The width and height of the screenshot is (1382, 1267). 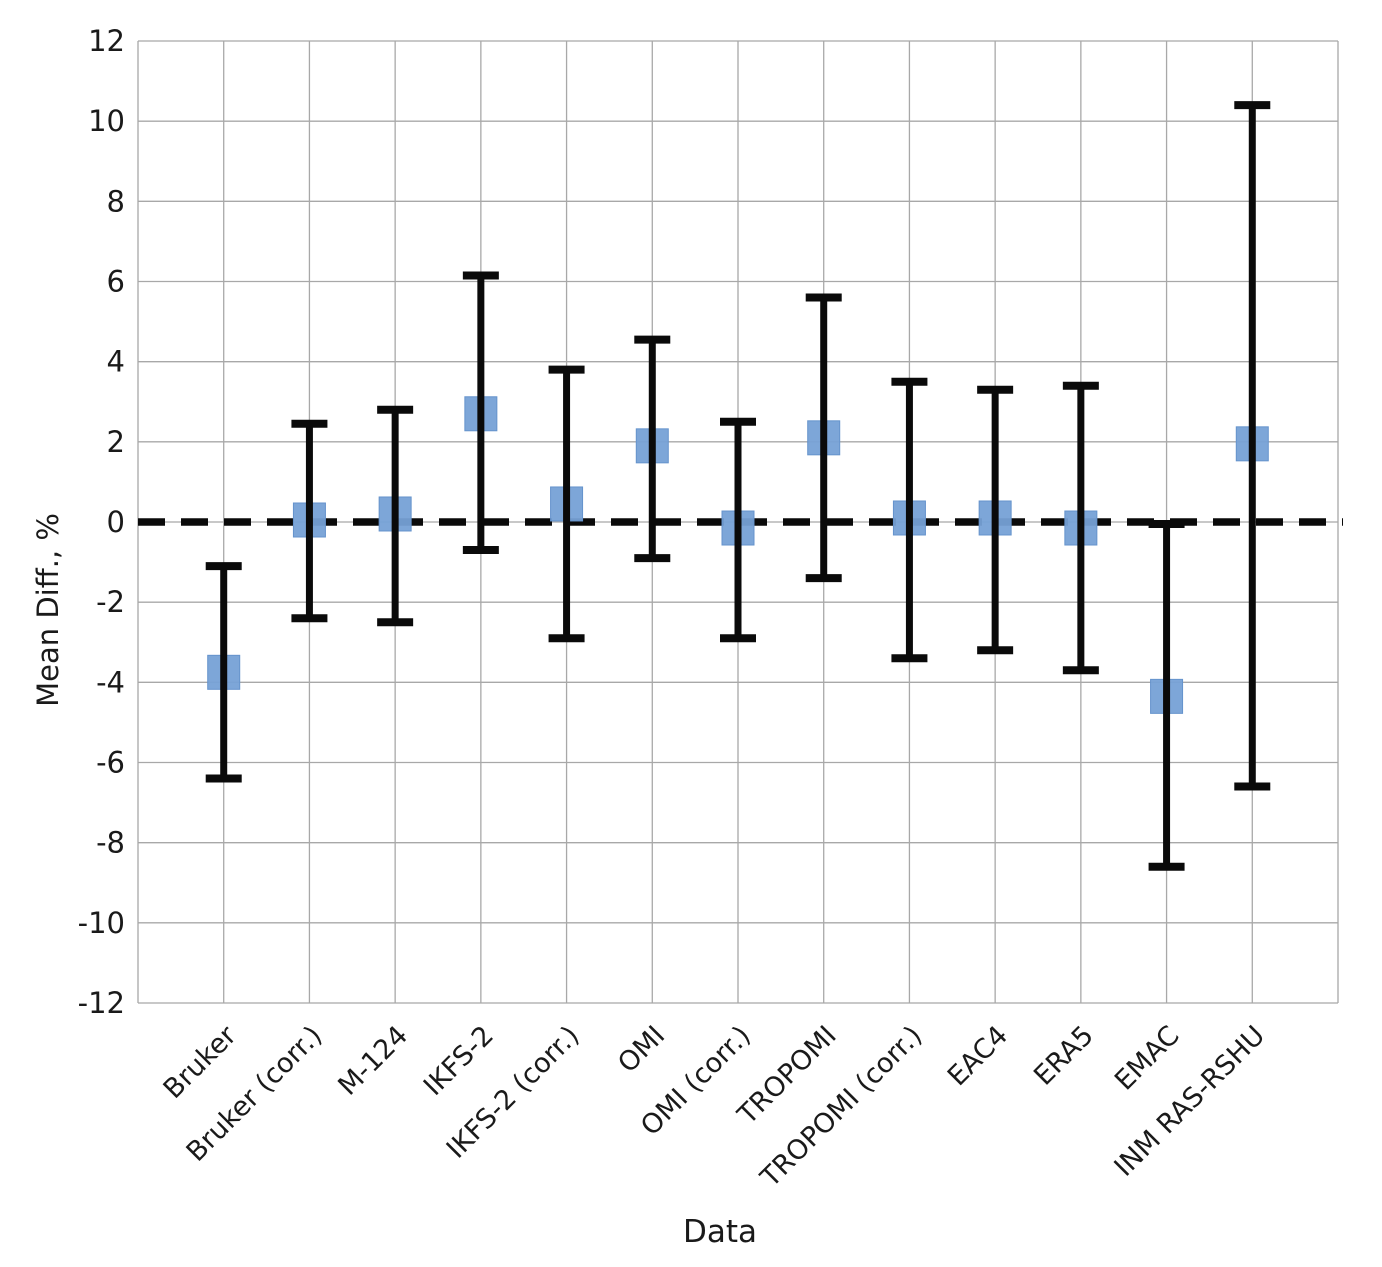 What do you see at coordinates (720, 1232) in the screenshot?
I see `x-axis-title: Data` at bounding box center [720, 1232].